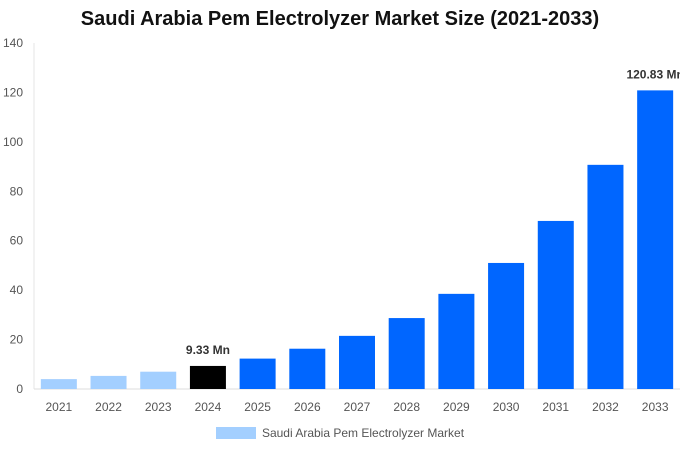  What do you see at coordinates (207, 377) in the screenshot?
I see `bar-2024` at bounding box center [207, 377].